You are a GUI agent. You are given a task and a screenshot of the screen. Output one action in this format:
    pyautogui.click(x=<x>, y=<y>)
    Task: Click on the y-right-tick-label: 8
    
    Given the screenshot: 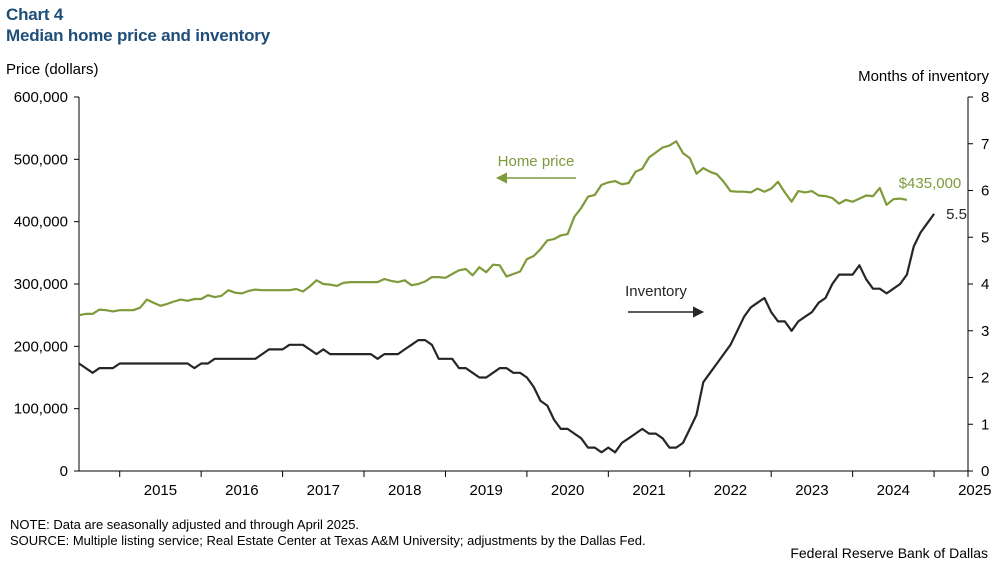 What is the action you would take?
    pyautogui.click(x=985, y=97)
    